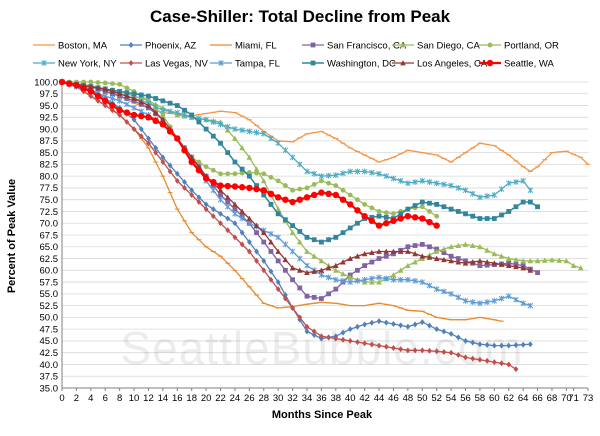  What do you see at coordinates (519, 45) in the screenshot?
I see `legend-item: Portland, OR` at bounding box center [519, 45].